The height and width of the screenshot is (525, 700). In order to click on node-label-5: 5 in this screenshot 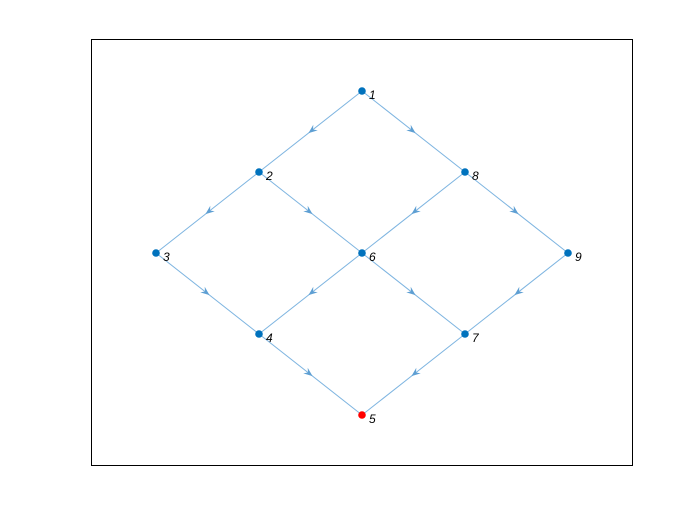, I will do `click(372, 419)`.